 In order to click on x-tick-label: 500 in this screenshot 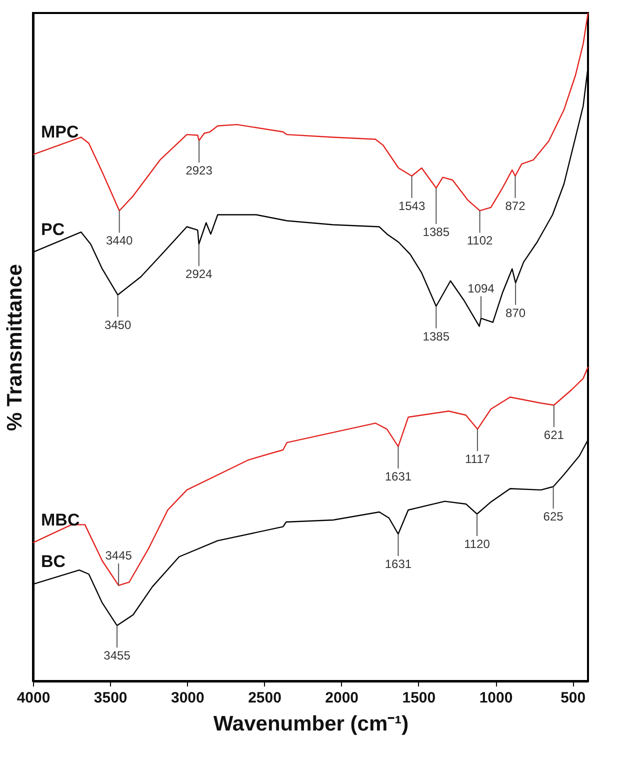, I will do `click(573, 698)`.